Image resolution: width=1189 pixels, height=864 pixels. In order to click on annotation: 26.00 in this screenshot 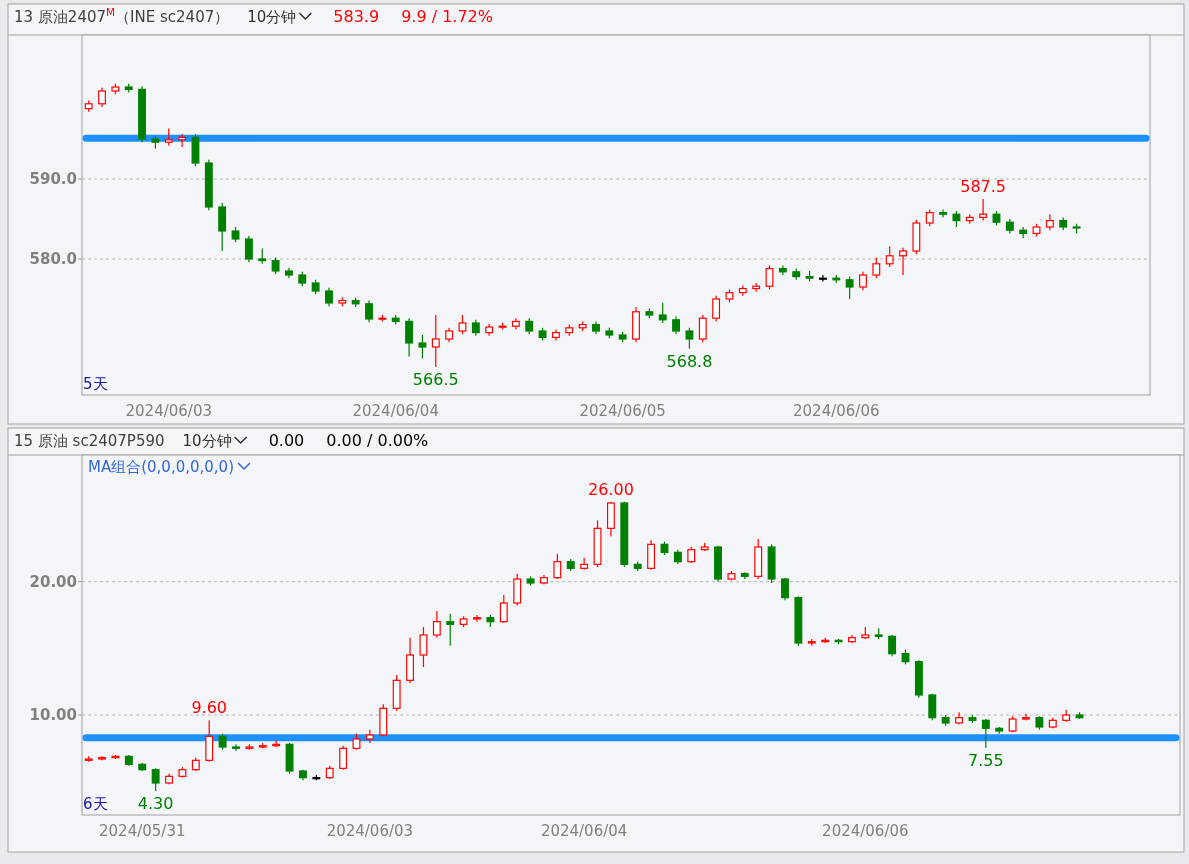, I will do `click(611, 489)`.